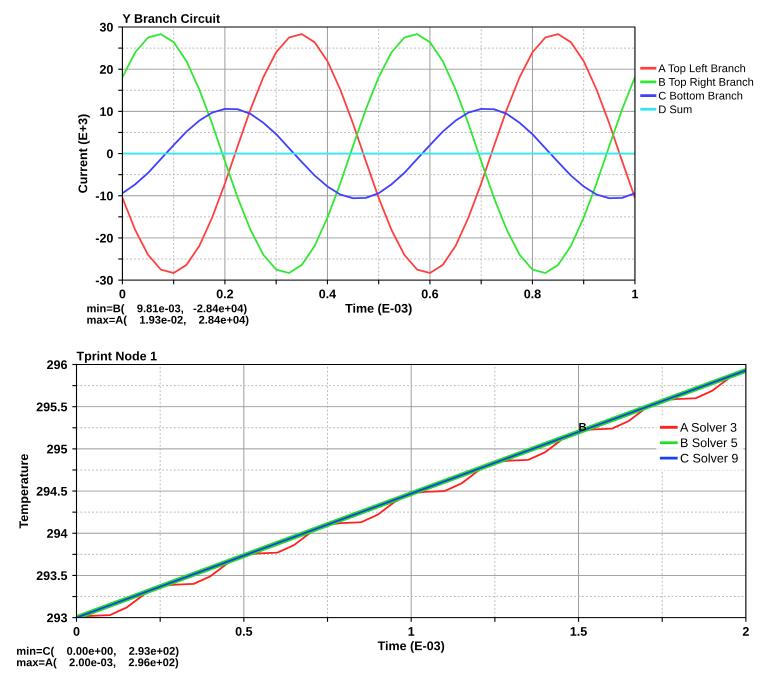  What do you see at coordinates (532, 293) in the screenshot?
I see `x-tick-label: 0.8` at bounding box center [532, 293].